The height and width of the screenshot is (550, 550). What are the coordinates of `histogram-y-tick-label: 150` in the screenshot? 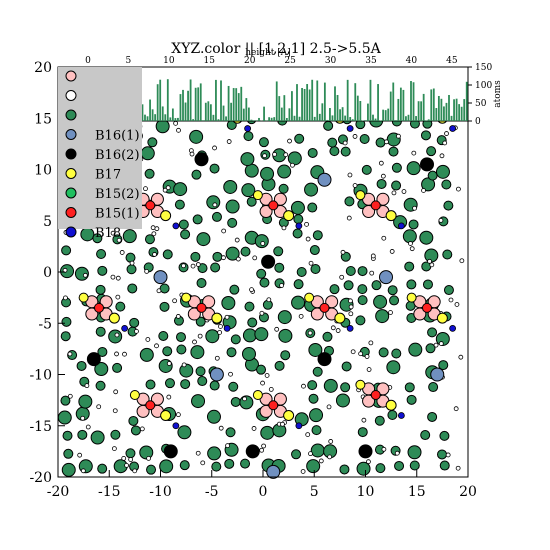 It's located at (483, 68).